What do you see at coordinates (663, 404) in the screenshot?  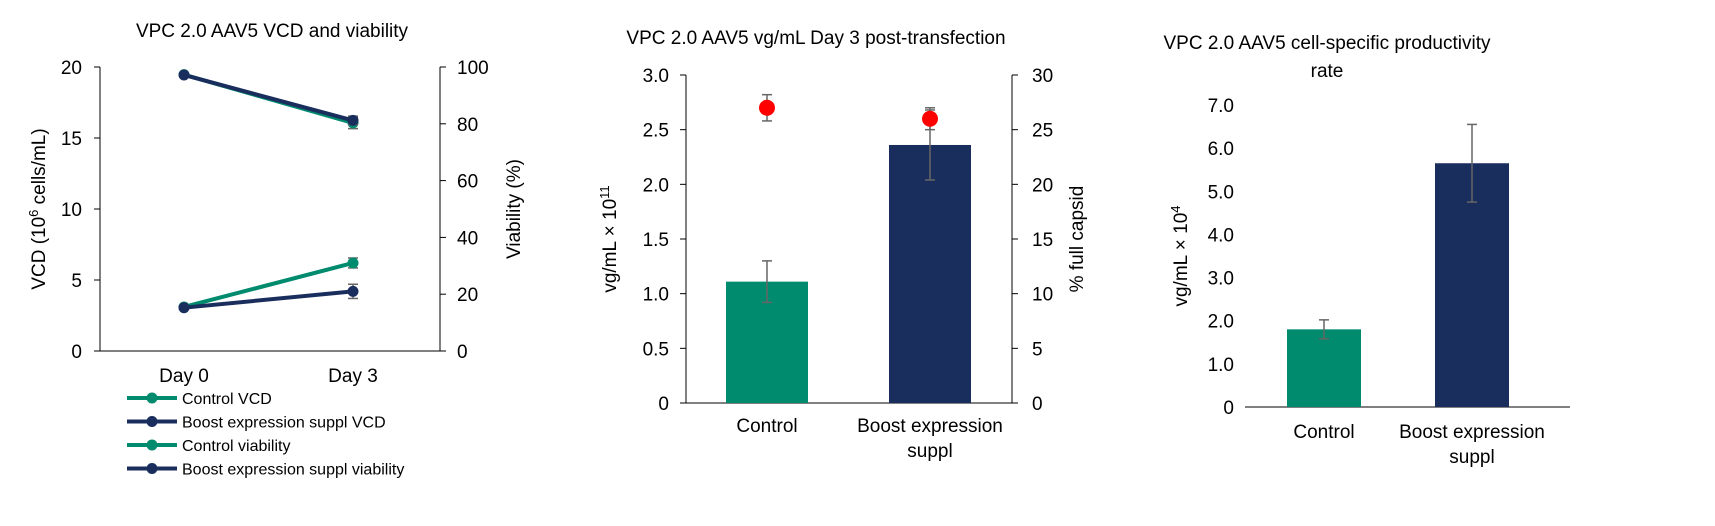 I see `chart2-y-tick-label: 0` at bounding box center [663, 404].